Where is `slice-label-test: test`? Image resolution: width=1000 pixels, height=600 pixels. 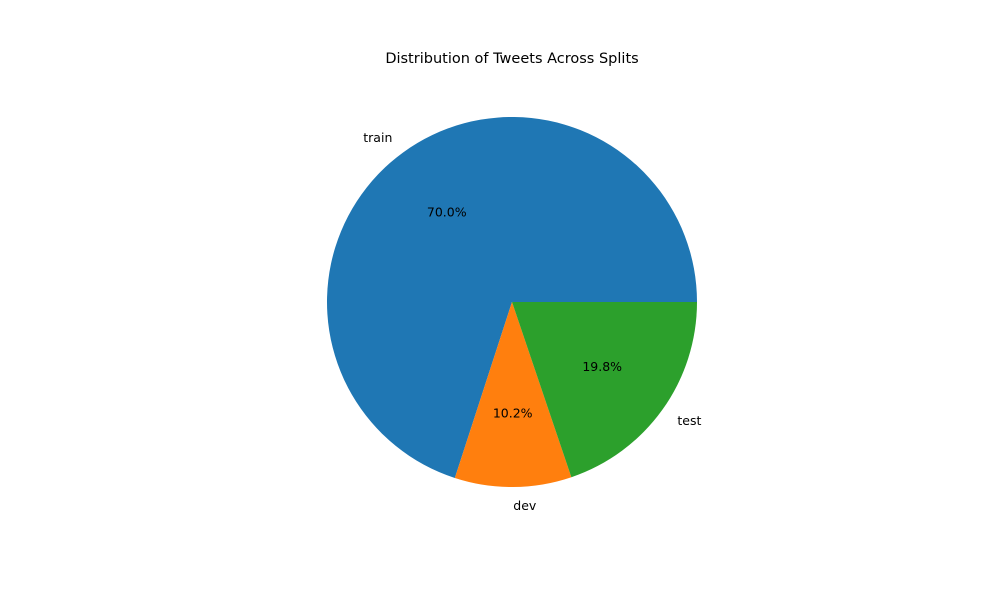
slice-label-test: test is located at coordinates (689, 420).